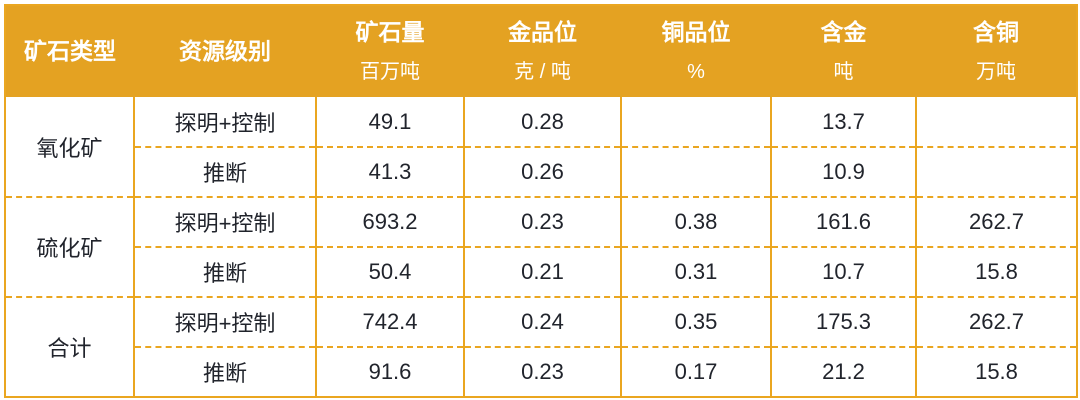  I want to click on gold-content-cell: 10.7, so click(844, 272).